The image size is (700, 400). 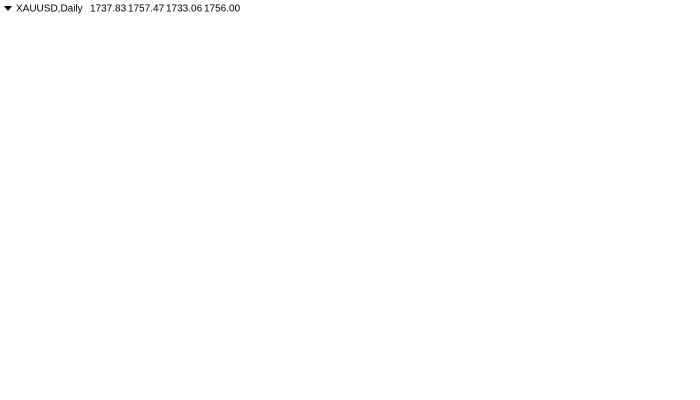 I want to click on header-high: 1757.47, so click(x=146, y=9).